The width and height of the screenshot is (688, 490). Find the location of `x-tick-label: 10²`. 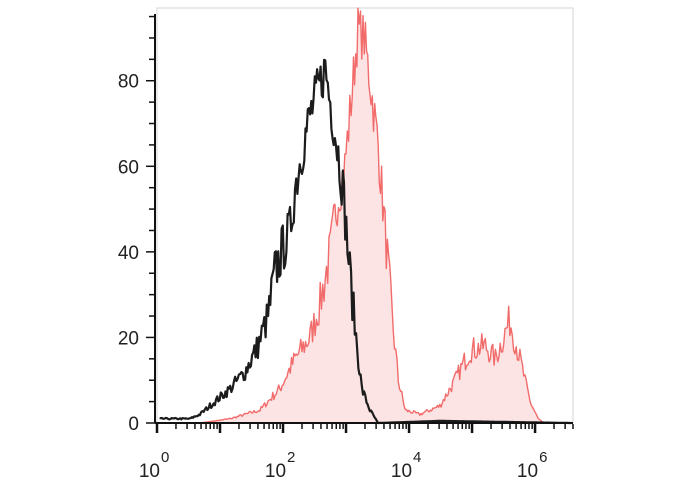

x-tick-label: 10² is located at coordinates (280, 465).